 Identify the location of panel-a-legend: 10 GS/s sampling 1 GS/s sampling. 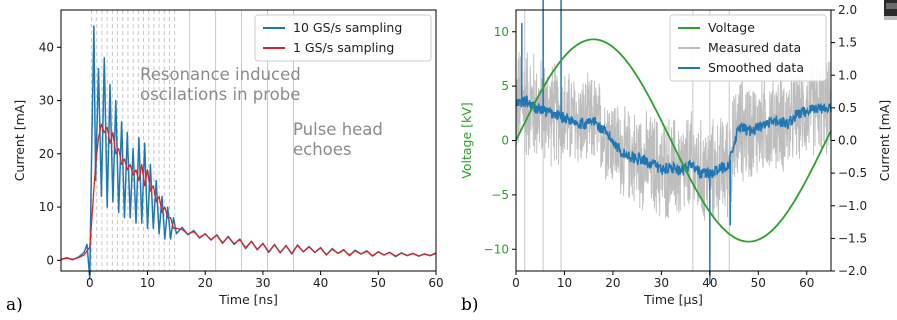
(343, 38).